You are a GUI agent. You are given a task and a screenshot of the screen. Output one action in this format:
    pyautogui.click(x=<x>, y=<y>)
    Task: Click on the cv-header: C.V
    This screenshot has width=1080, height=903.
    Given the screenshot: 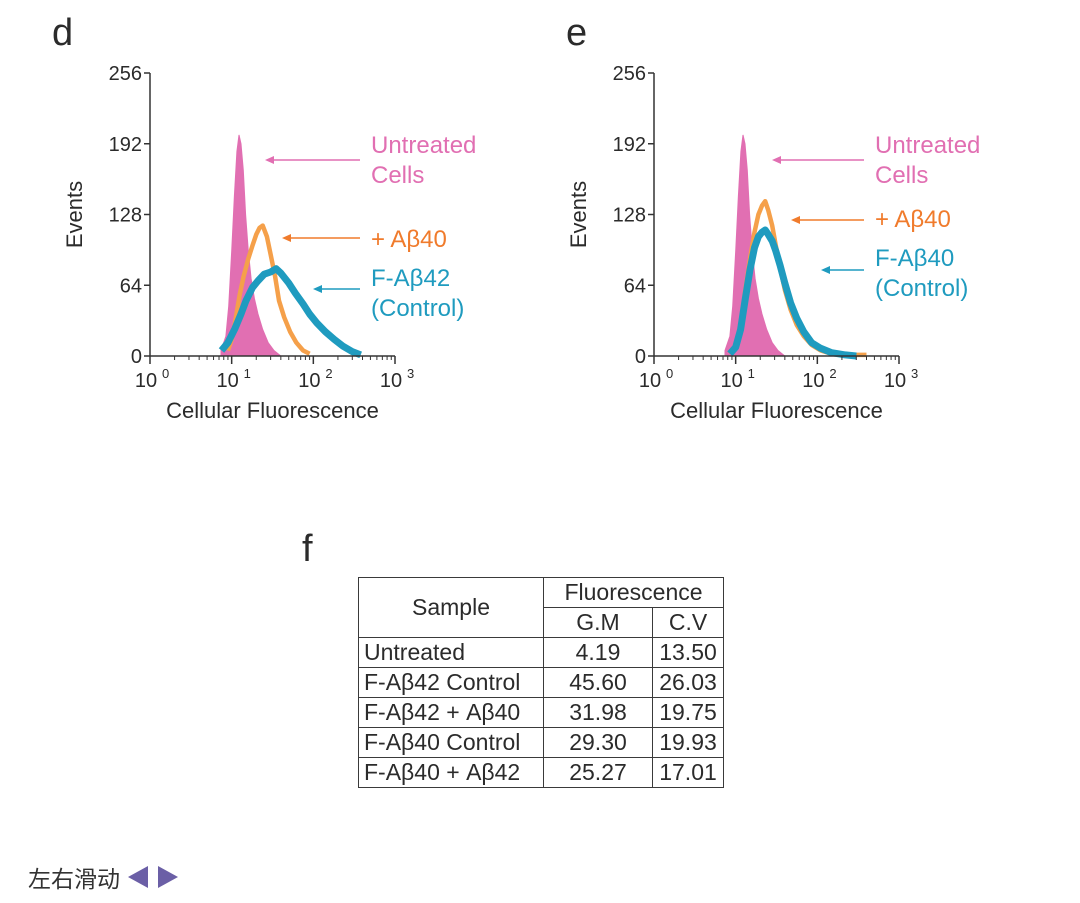 What is the action you would take?
    pyautogui.click(x=688, y=622)
    